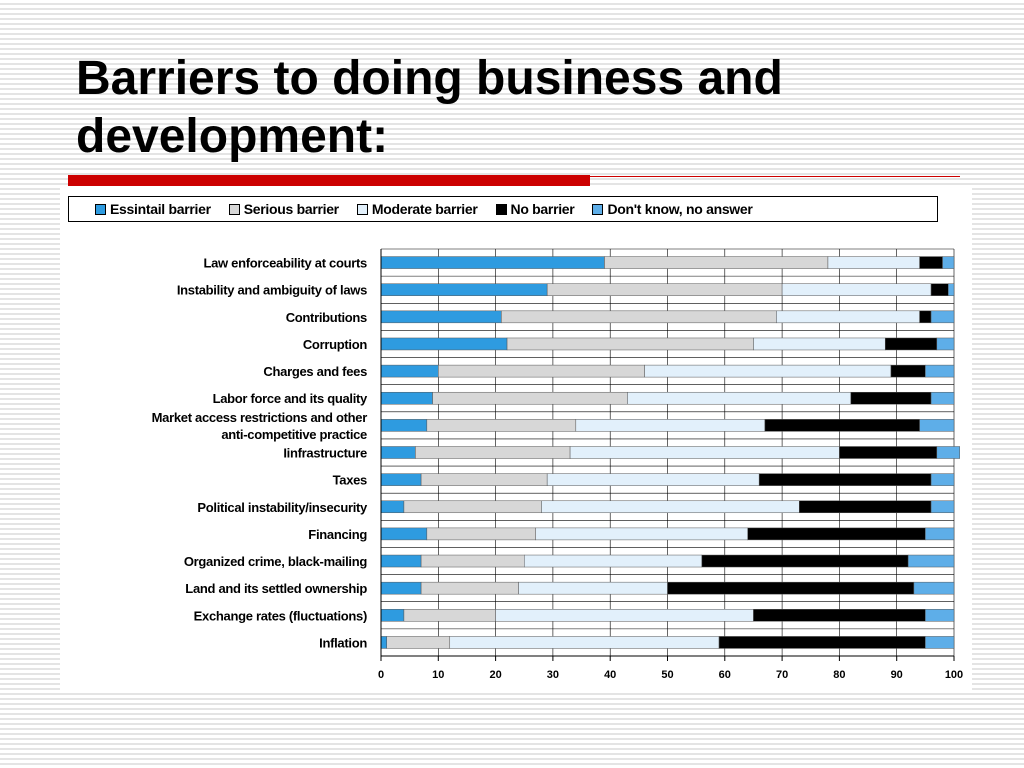  I want to click on category-label: Charges and fees, so click(315, 371).